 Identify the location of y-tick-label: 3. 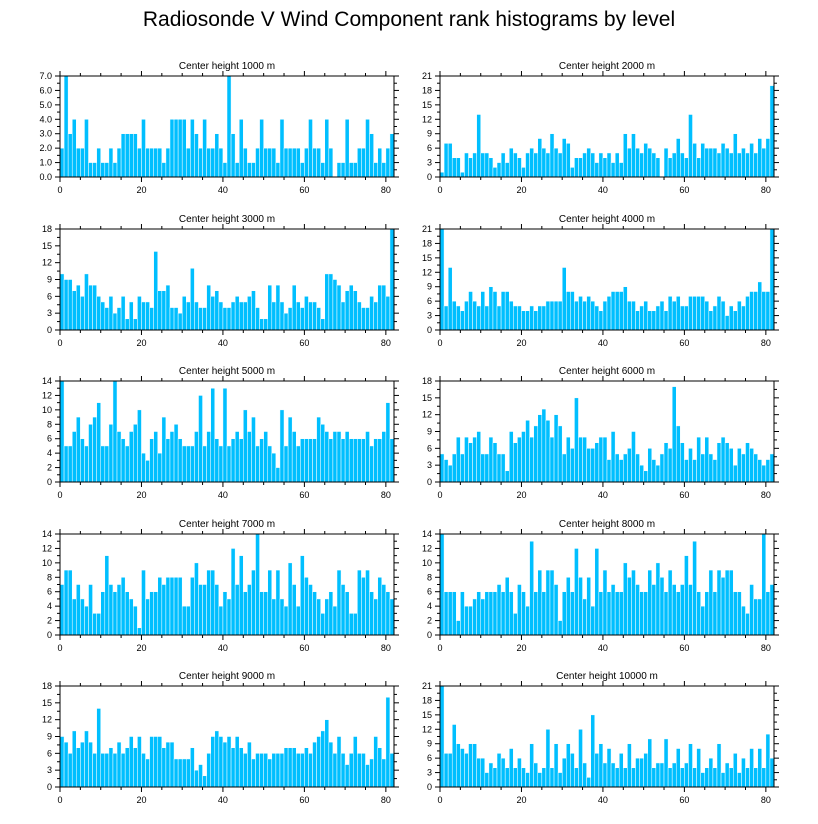
(429, 163).